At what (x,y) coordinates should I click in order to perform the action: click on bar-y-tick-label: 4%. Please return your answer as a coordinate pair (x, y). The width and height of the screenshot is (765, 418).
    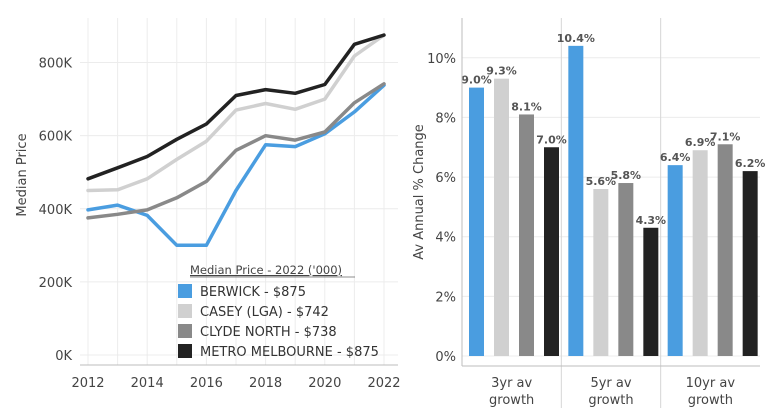
    Looking at the image, I should click on (445, 238).